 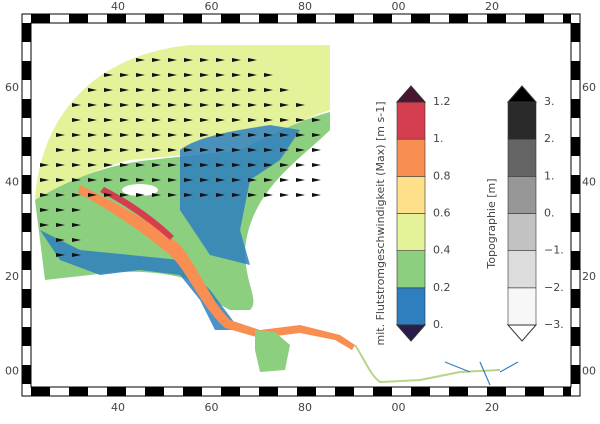 What do you see at coordinates (12, 371) in the screenshot?
I see `y-tick-label: 00` at bounding box center [12, 371].